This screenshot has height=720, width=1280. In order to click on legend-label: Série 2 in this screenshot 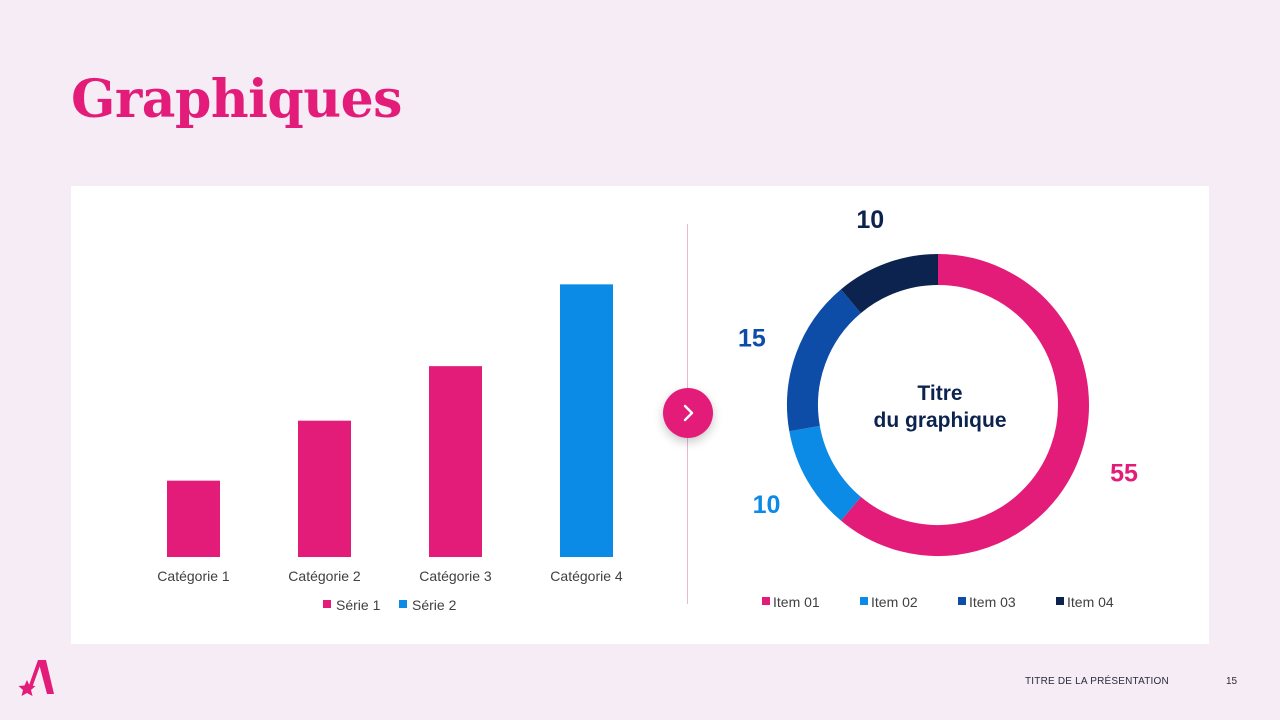, I will do `click(434, 605)`.